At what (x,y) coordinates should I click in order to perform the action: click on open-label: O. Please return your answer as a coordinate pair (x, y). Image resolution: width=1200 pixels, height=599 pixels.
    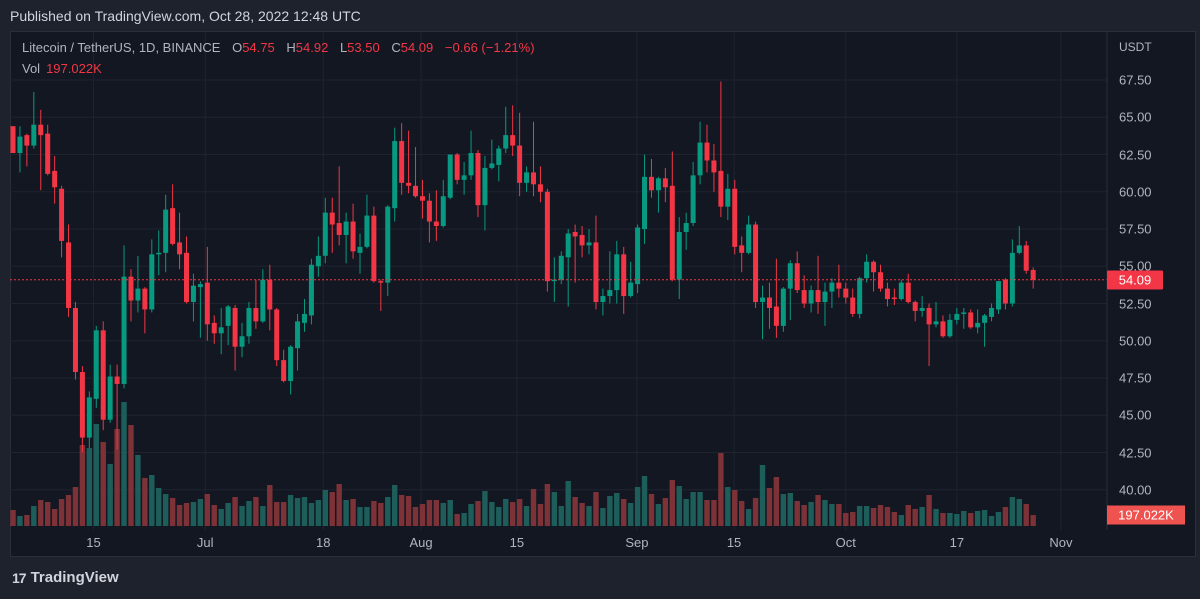
    Looking at the image, I should click on (237, 47).